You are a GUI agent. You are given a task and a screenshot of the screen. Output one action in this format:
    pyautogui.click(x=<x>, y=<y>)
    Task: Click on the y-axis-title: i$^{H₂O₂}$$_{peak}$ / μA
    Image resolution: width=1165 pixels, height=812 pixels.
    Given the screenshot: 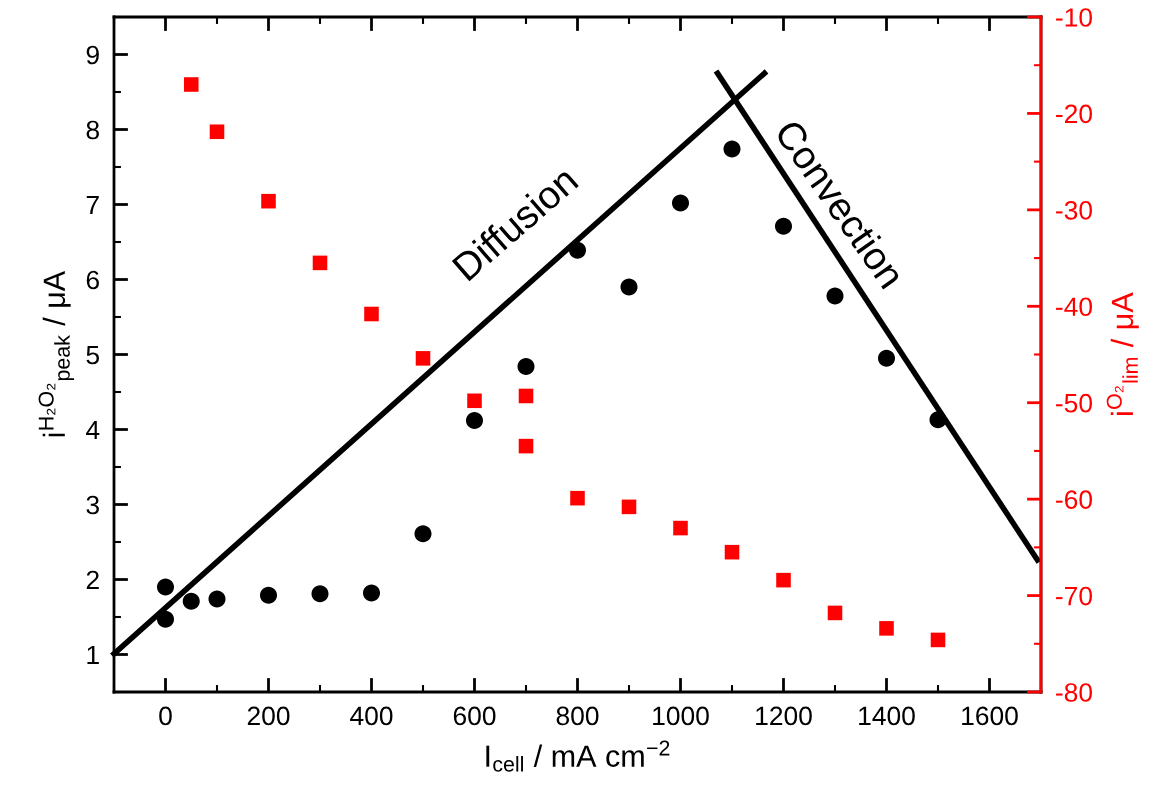 What is the action you would take?
    pyautogui.click(x=56, y=353)
    